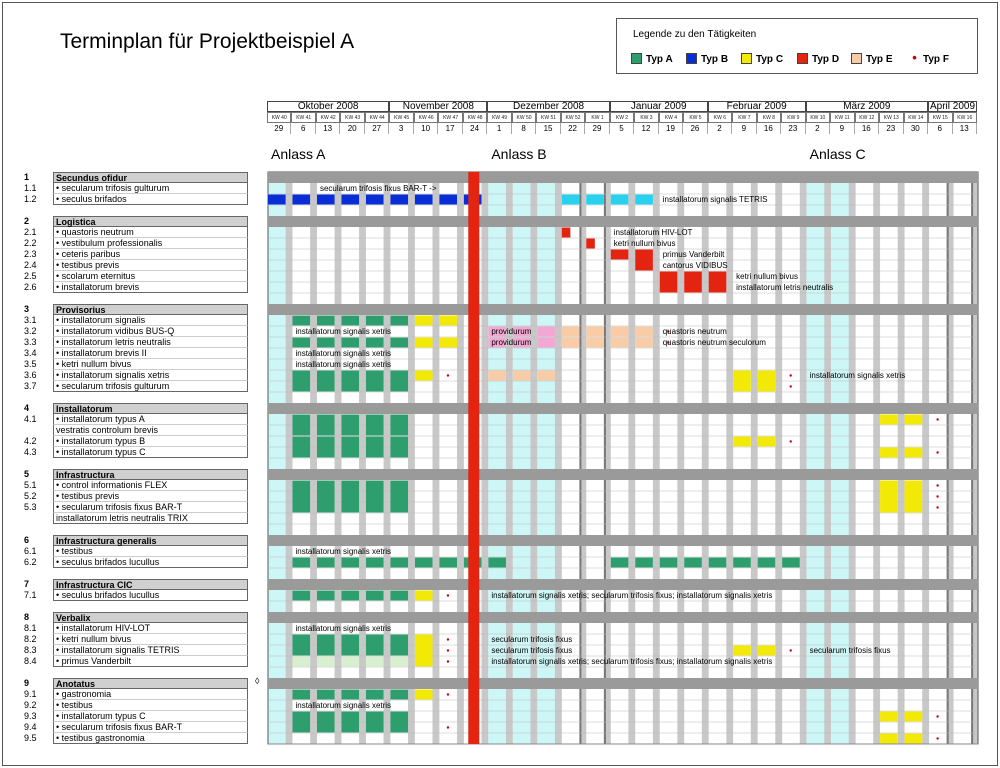 This screenshot has width=1000, height=768. Describe the element at coordinates (597, 128) in the screenshot. I see `day-label: 29` at that location.